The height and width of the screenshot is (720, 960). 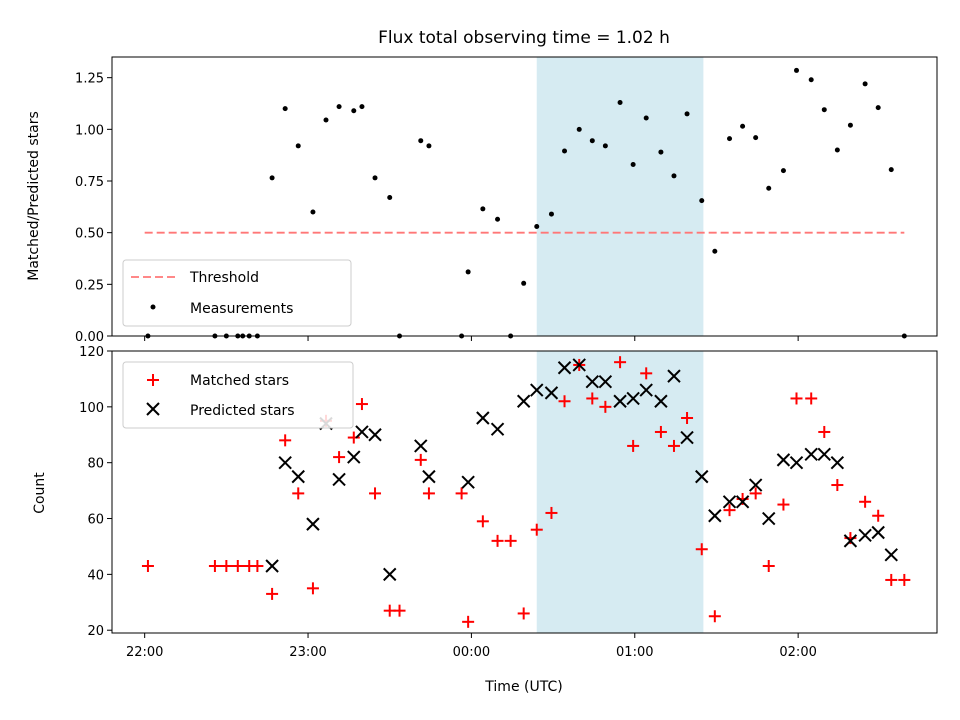 What do you see at coordinates (634, 652) in the screenshot?
I see `x-tick-label: 01:00` at bounding box center [634, 652].